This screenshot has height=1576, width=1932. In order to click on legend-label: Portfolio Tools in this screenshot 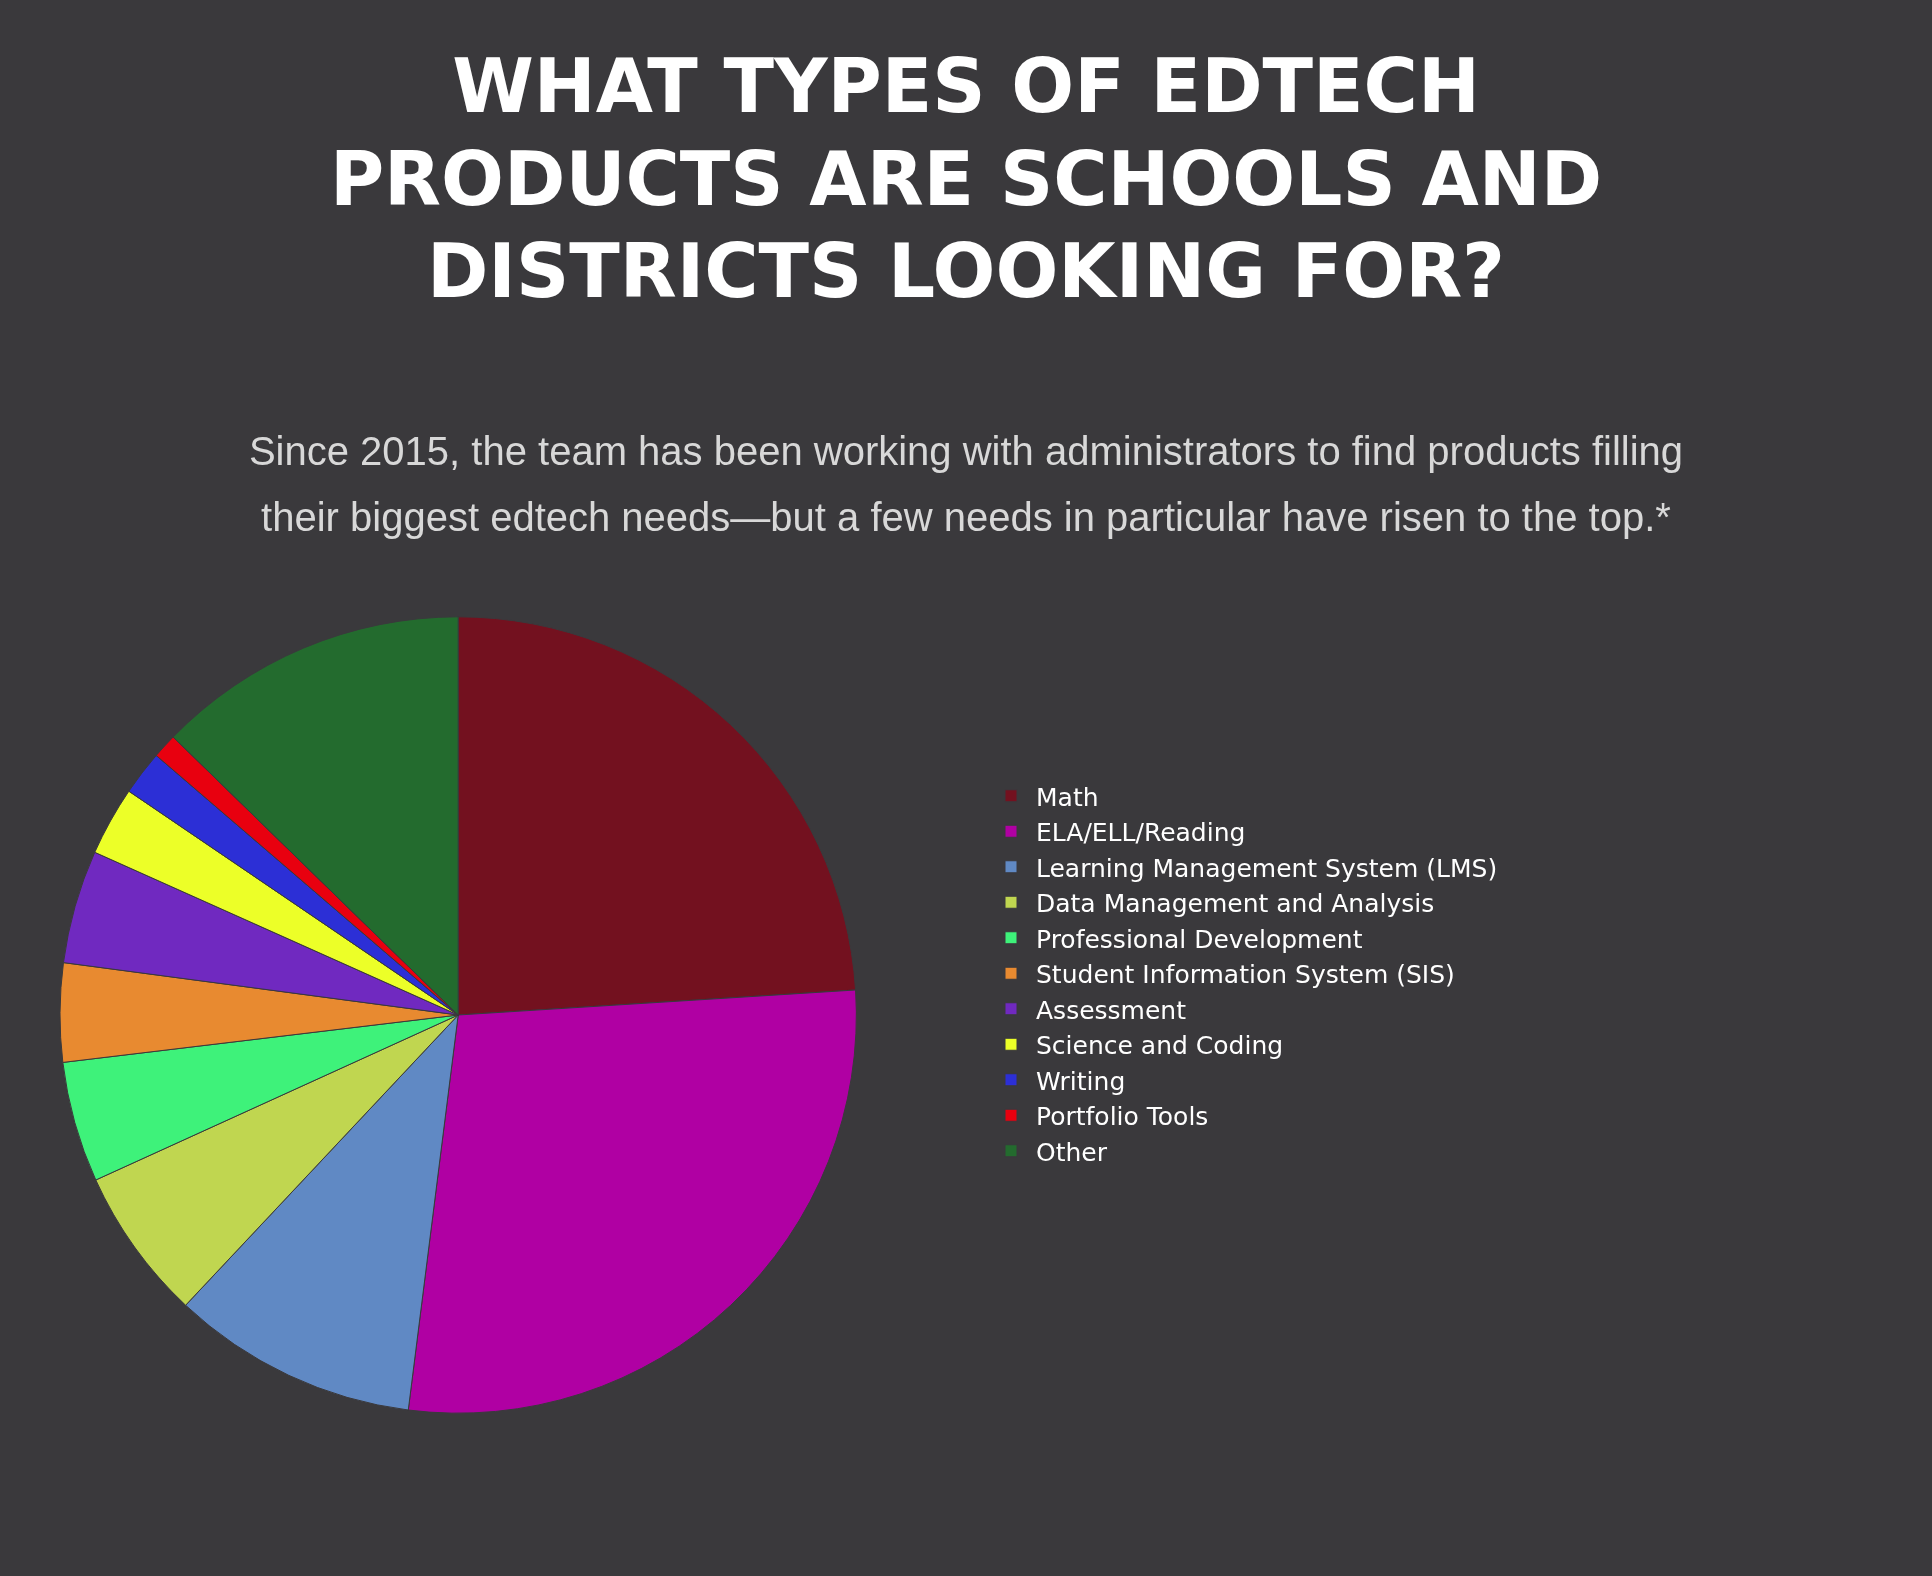, I will do `click(1122, 1116)`.